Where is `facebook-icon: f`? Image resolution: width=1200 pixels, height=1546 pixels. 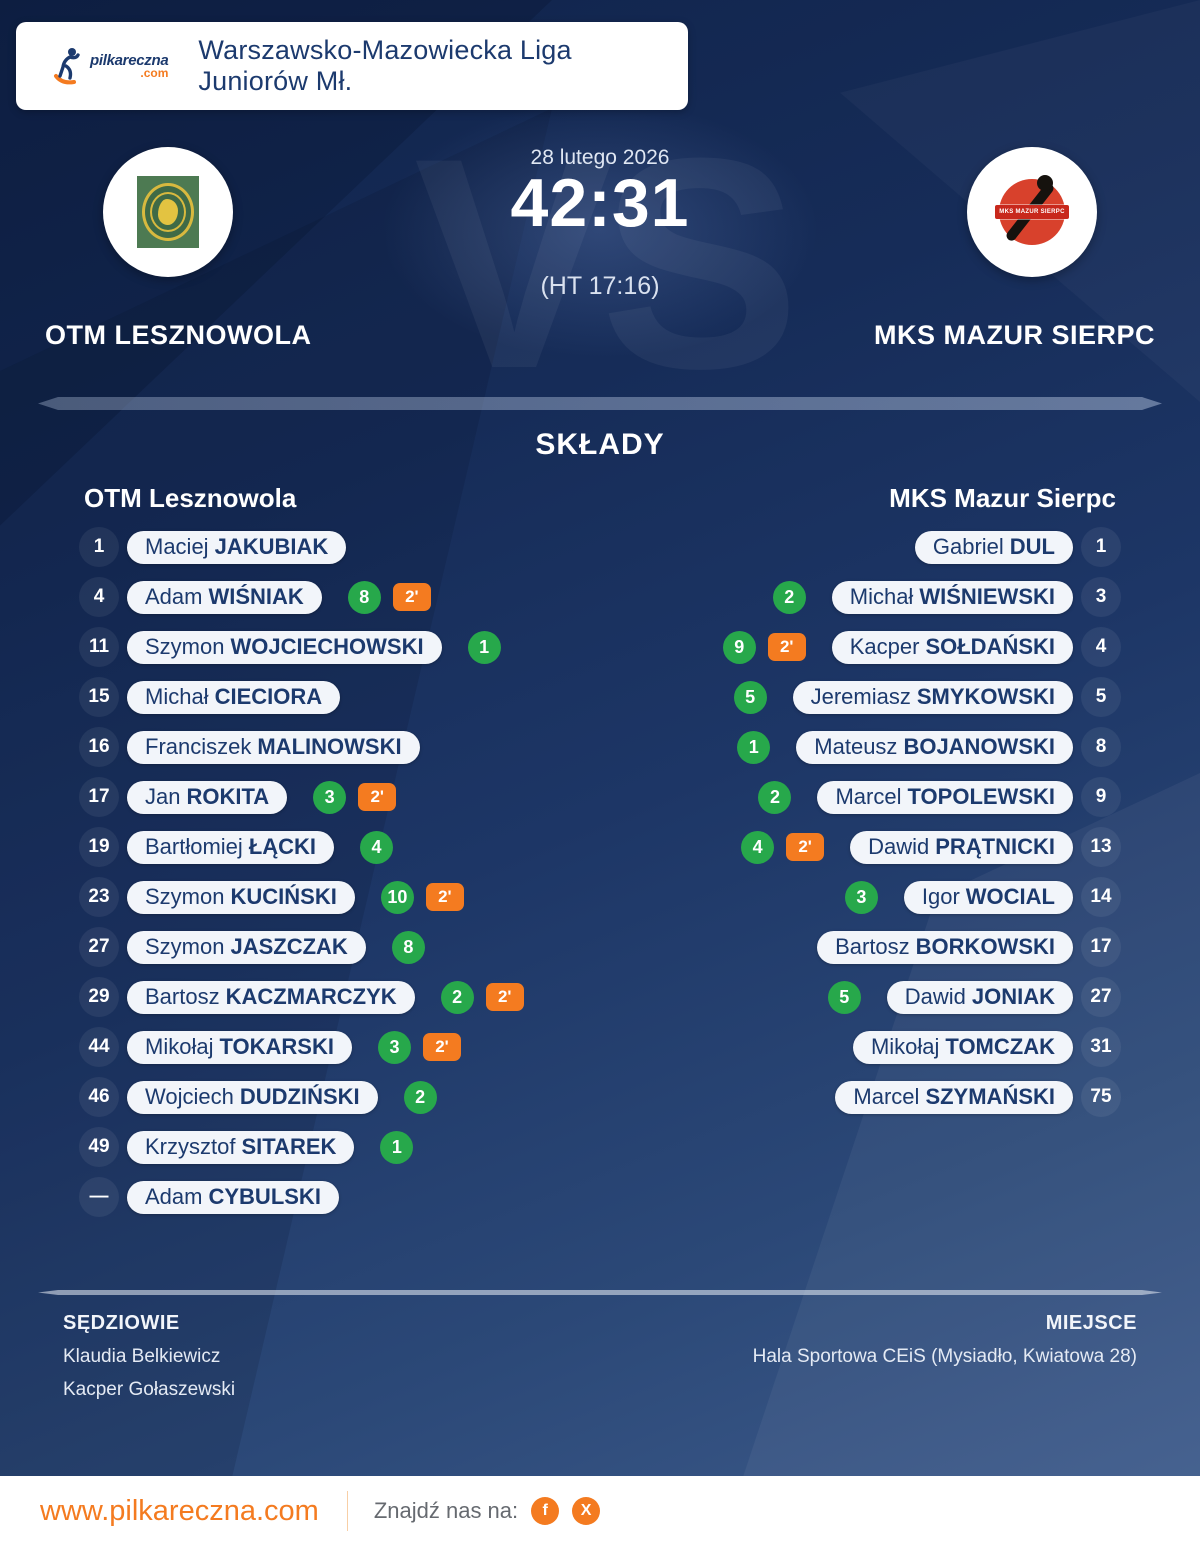
facebook-icon: f is located at coordinates (545, 1511).